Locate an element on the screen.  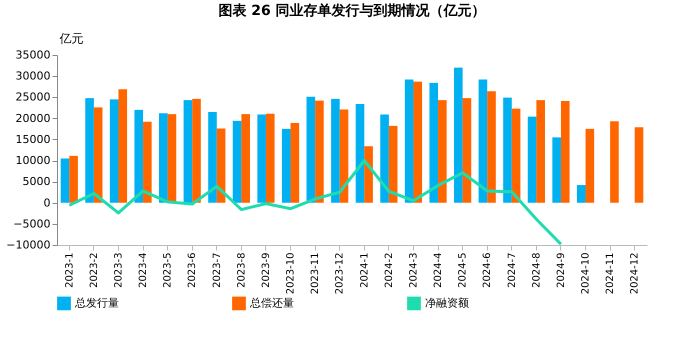
x-tick-label: 2024-5 is located at coordinates (463, 270).